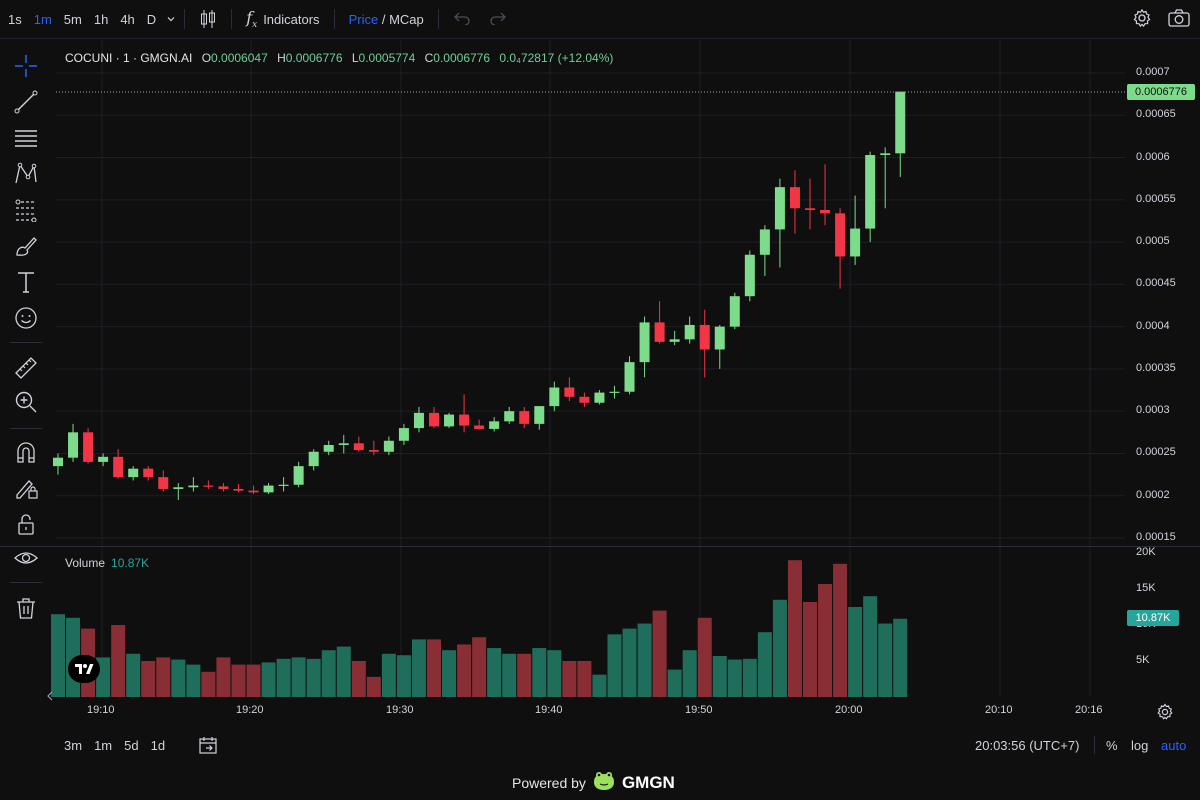 This screenshot has height=800, width=1200. What do you see at coordinates (26, 282) in the screenshot?
I see `text-icon` at bounding box center [26, 282].